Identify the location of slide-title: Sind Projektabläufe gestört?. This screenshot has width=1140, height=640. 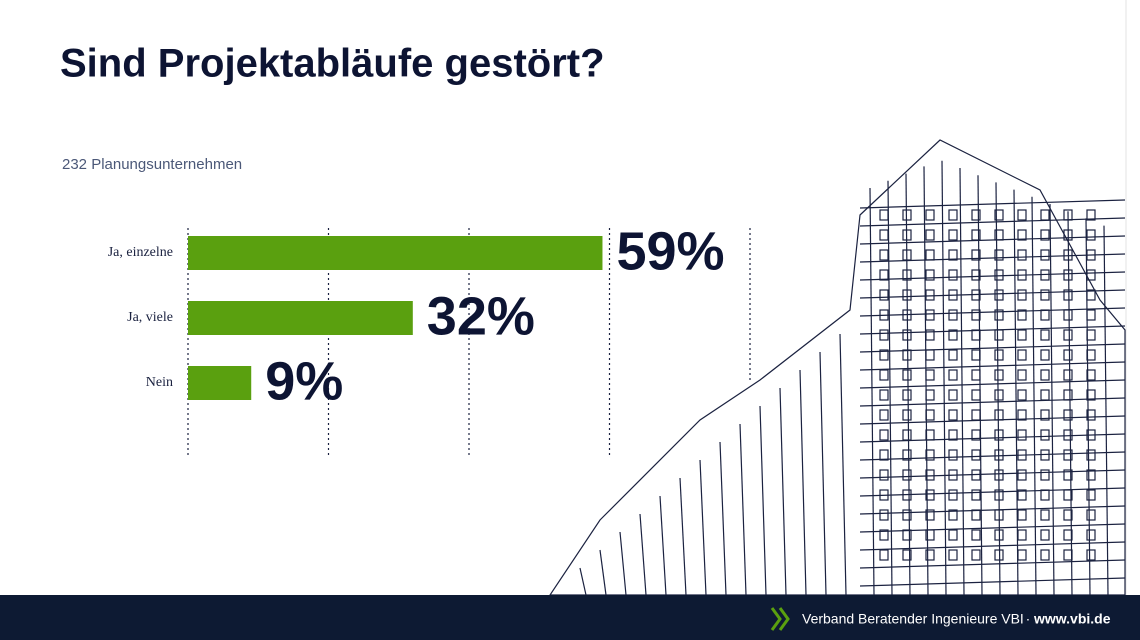
(332, 64).